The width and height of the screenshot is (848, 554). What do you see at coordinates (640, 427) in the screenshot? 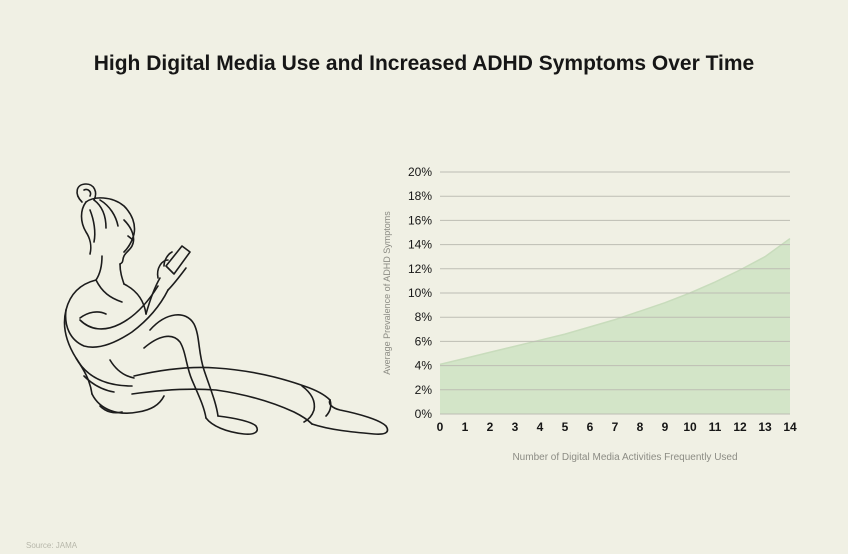
I see `x-tick-label: 8` at bounding box center [640, 427].